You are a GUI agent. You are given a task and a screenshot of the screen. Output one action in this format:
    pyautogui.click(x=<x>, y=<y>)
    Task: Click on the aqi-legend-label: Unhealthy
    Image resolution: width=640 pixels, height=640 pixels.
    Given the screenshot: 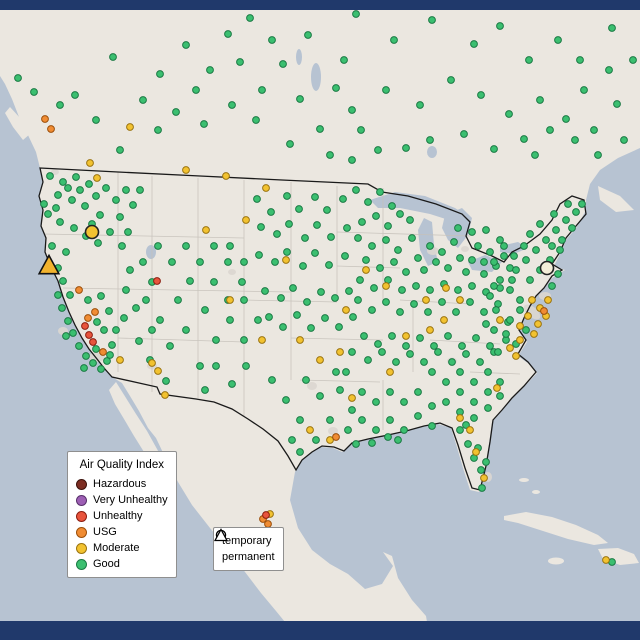 What is the action you would take?
    pyautogui.click(x=118, y=516)
    